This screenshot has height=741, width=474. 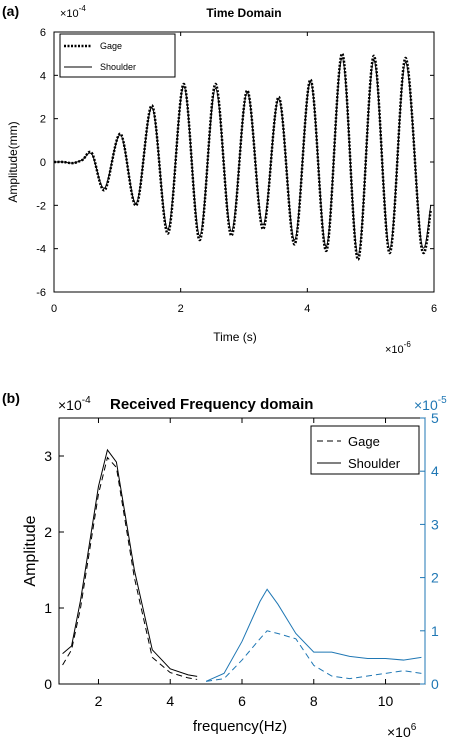 I want to click on chart-a-y-tick-label: 2, so click(x=43, y=120).